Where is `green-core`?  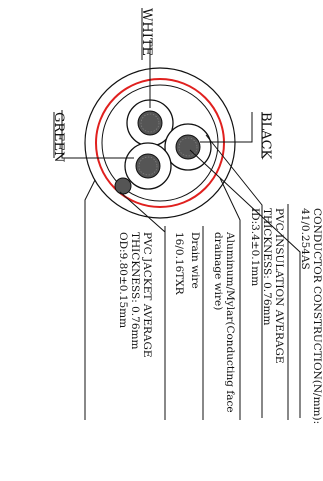 green-core is located at coordinates (148, 166).